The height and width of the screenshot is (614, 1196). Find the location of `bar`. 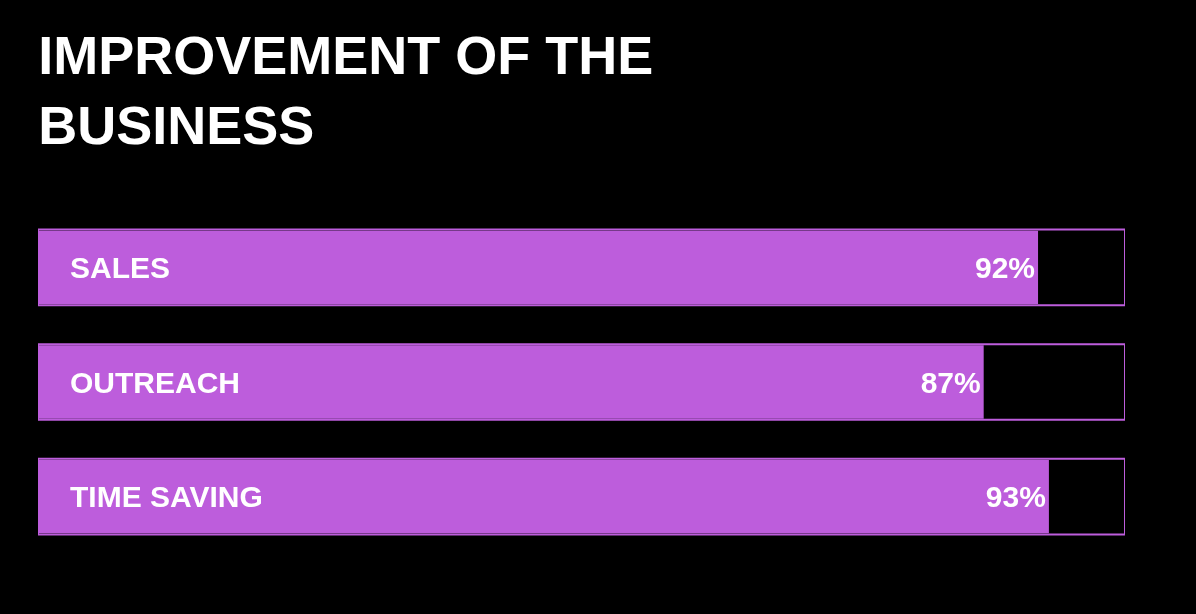

bar is located at coordinates (581, 382).